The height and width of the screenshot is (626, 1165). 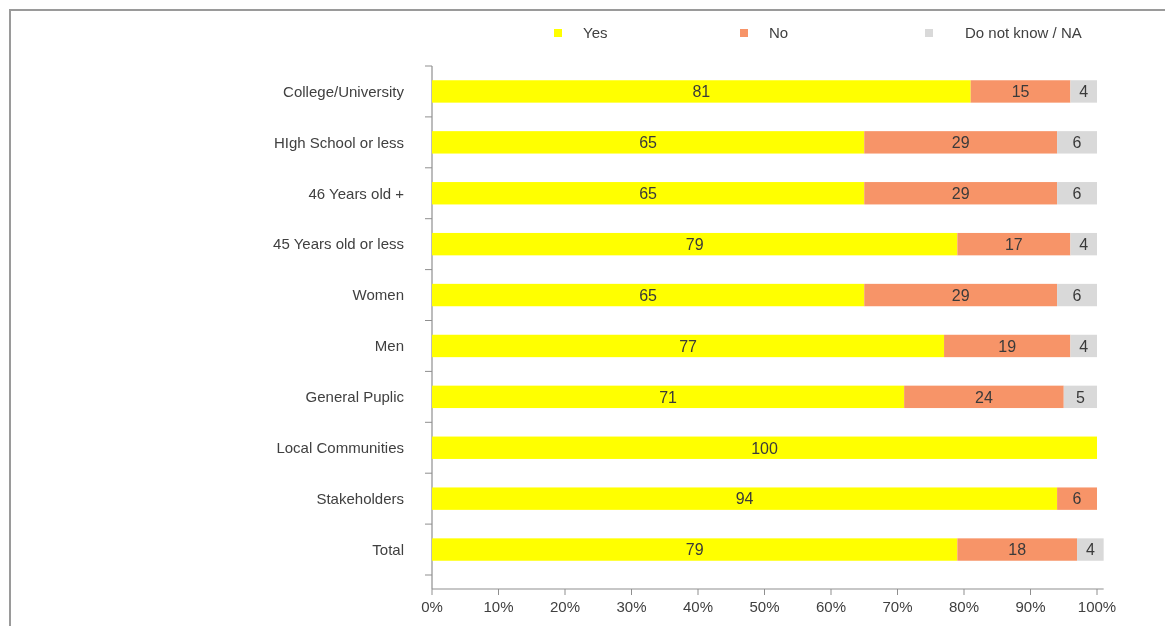 I want to click on x-tick-label: 100%, so click(x=1097, y=607).